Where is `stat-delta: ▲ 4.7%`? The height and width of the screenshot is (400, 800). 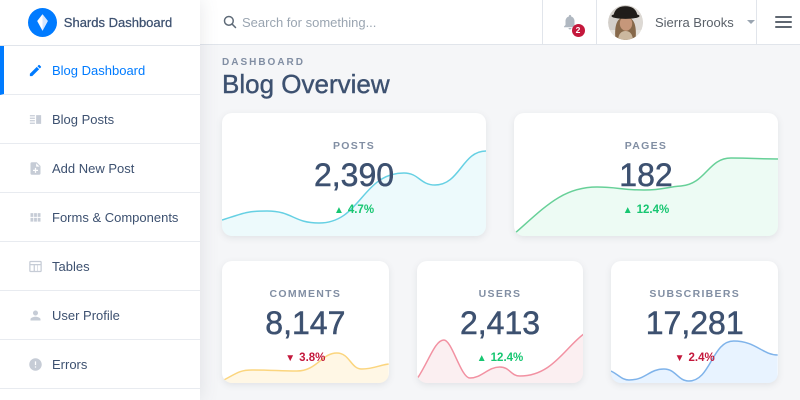
stat-delta: ▲ 4.7% is located at coordinates (354, 210).